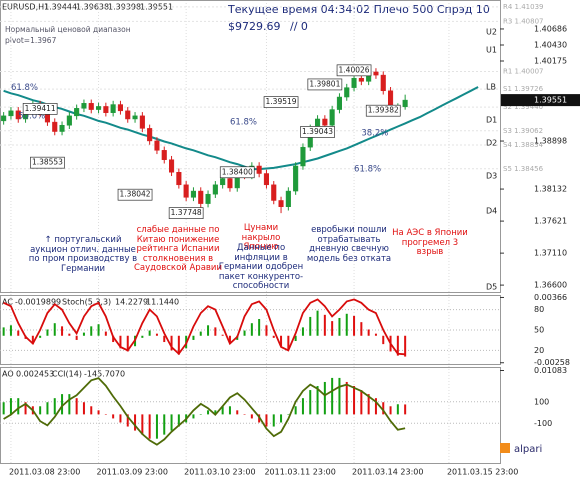 Image resolution: width=581 pixels, height=480 pixels. I want to click on x-tick-label: 2011.03.09 23:00, so click(132, 472).